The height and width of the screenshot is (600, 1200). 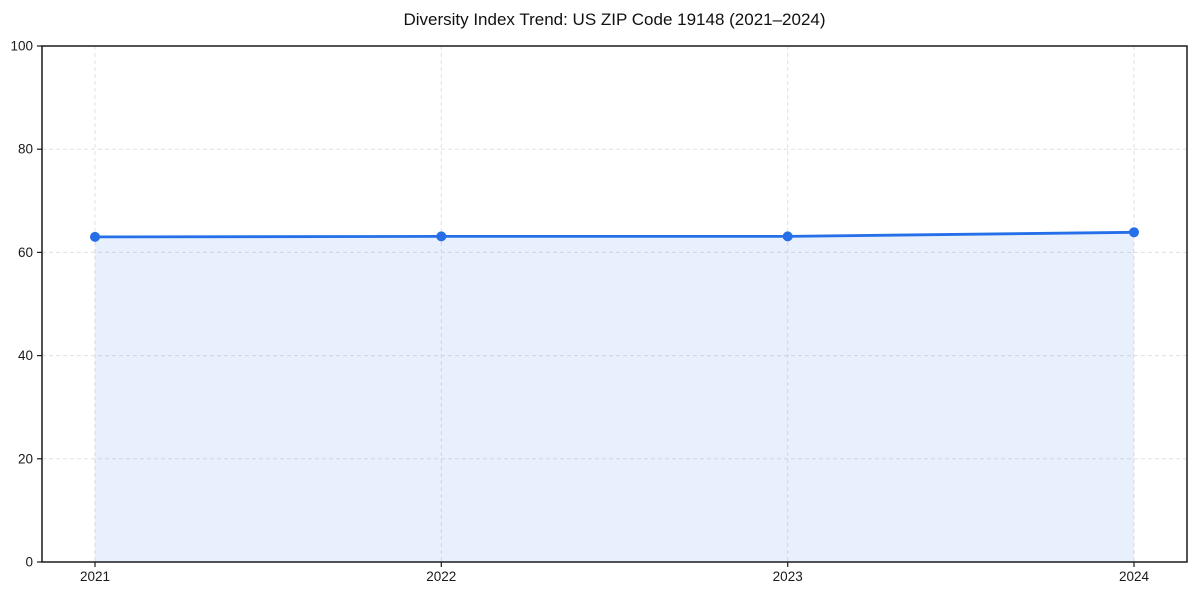 What do you see at coordinates (25, 149) in the screenshot?
I see `y-tick-label: 80` at bounding box center [25, 149].